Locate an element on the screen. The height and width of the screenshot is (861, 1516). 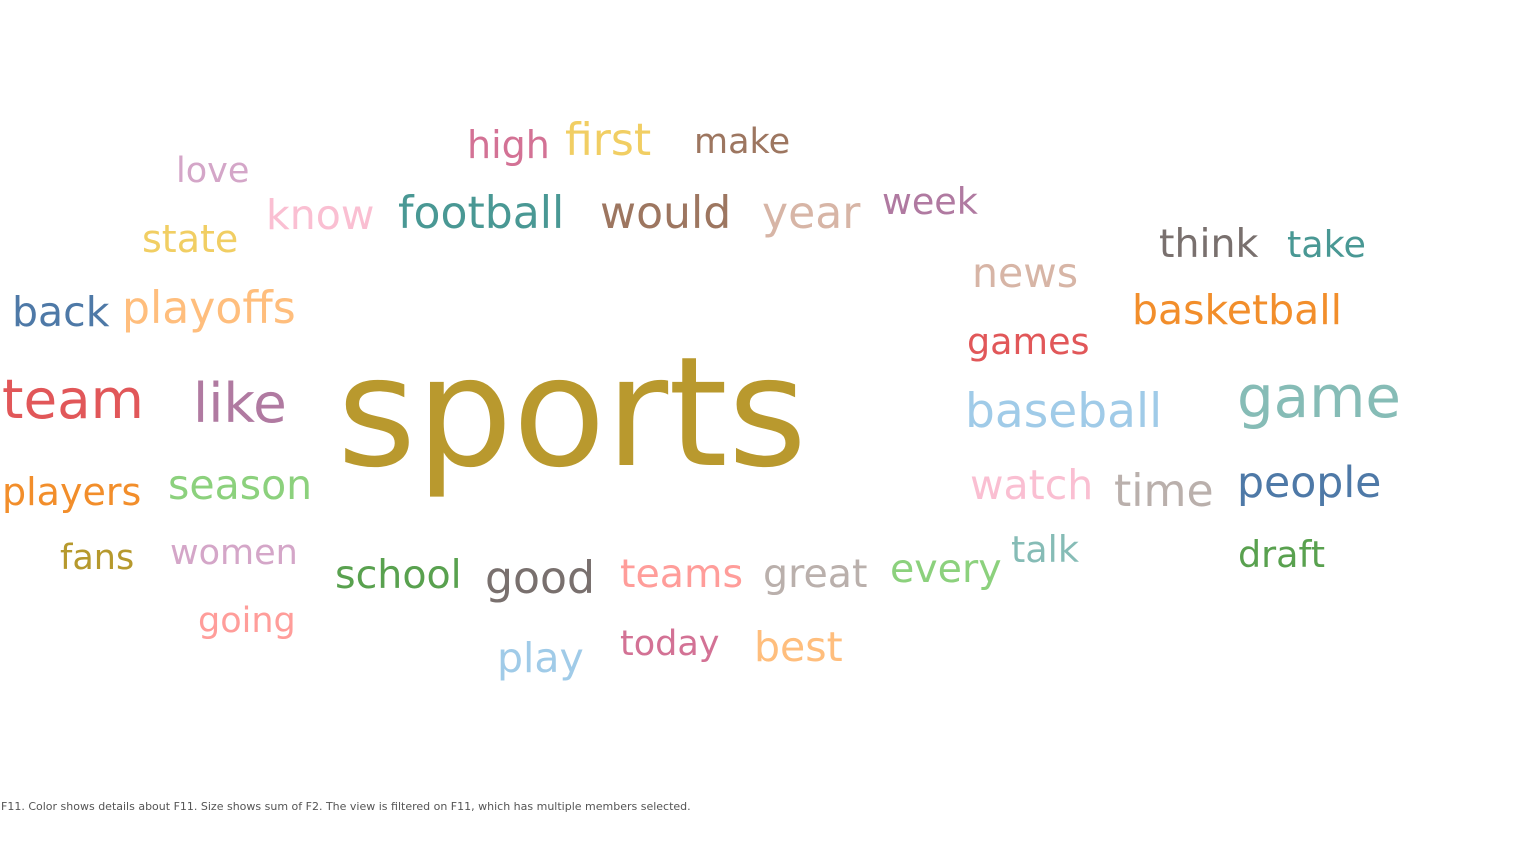
word-think: think is located at coordinates (1209, 244).